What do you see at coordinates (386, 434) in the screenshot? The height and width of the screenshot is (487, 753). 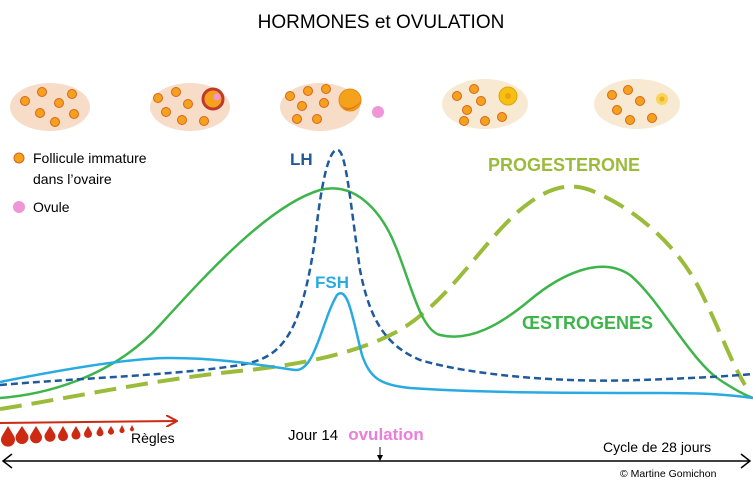 I see `ovulation-text: ovulation` at bounding box center [386, 434].